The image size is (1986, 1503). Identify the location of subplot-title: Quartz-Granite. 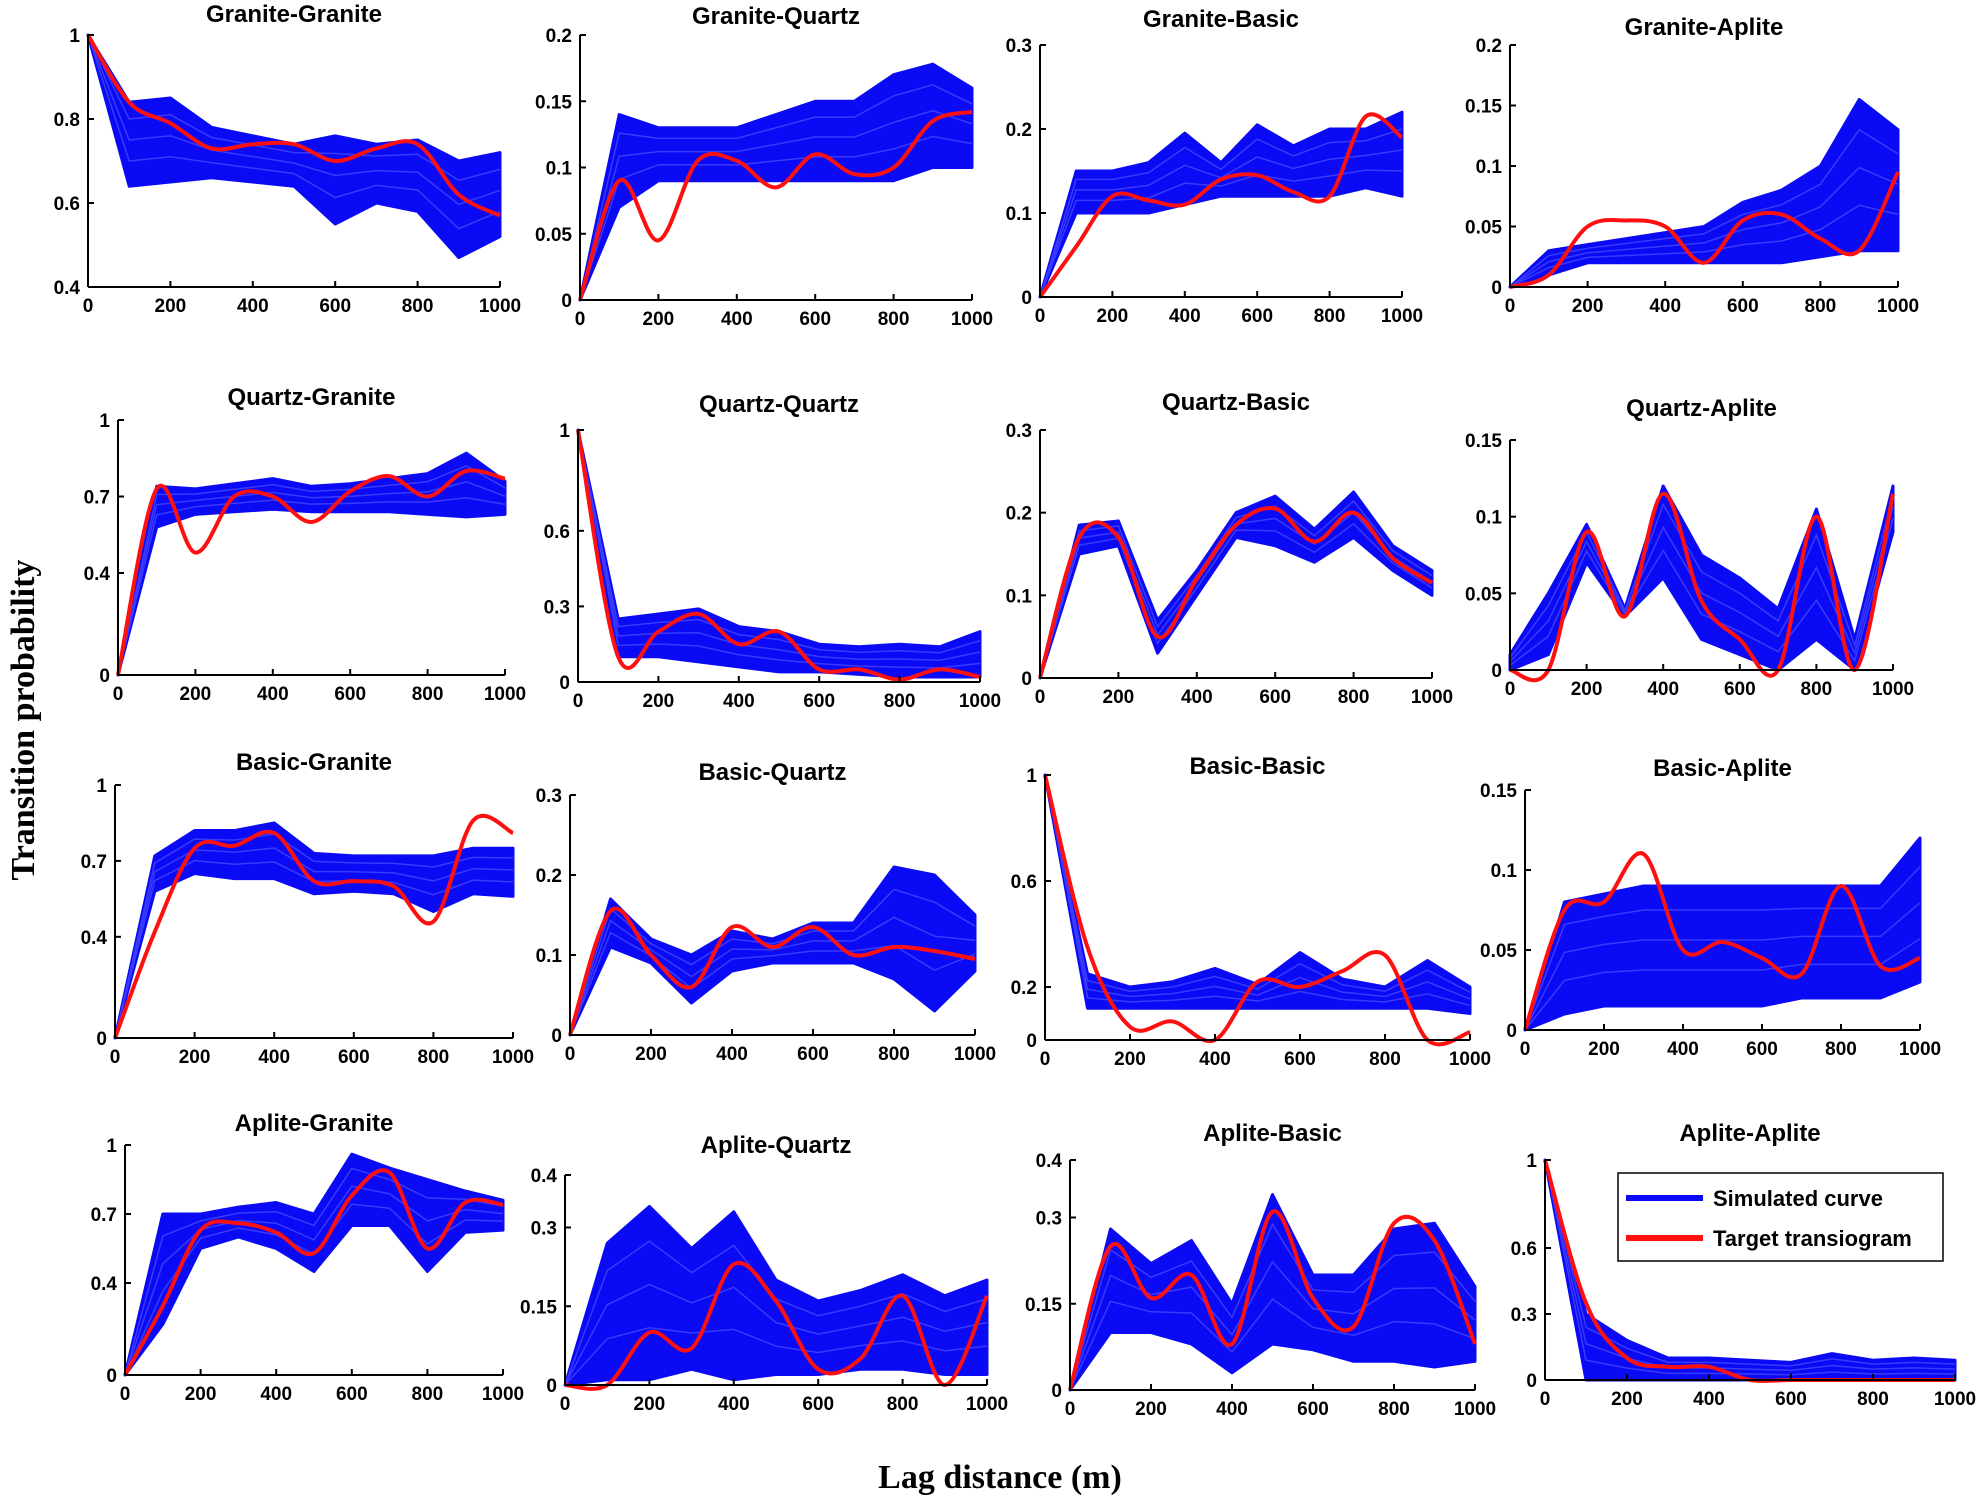
(311, 397).